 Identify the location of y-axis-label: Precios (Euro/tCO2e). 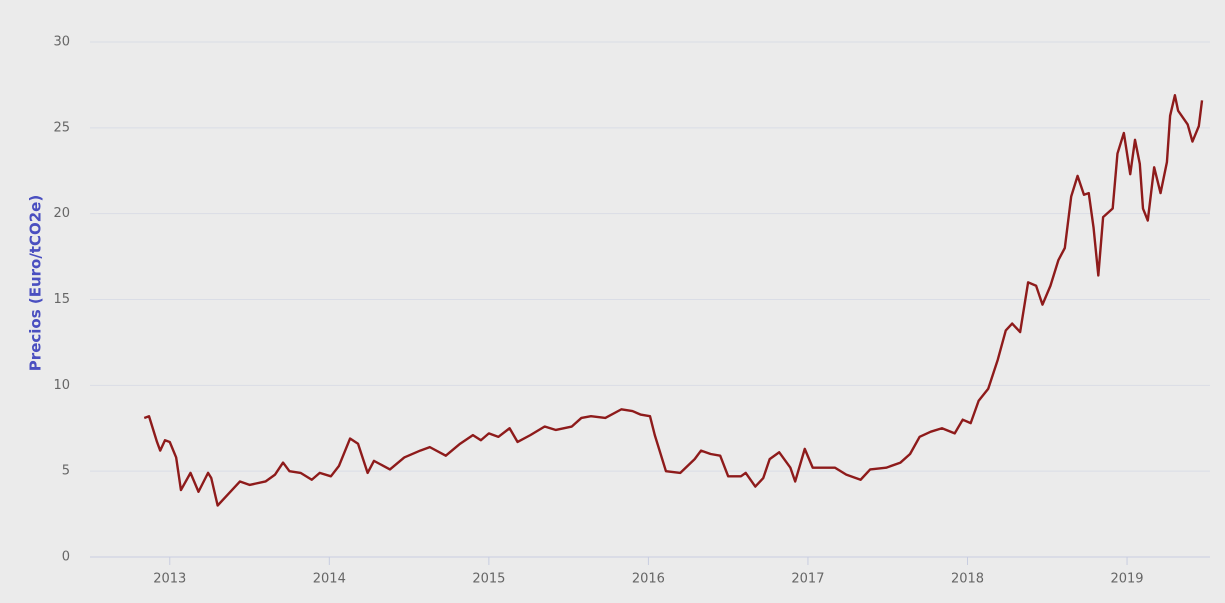
(36, 283).